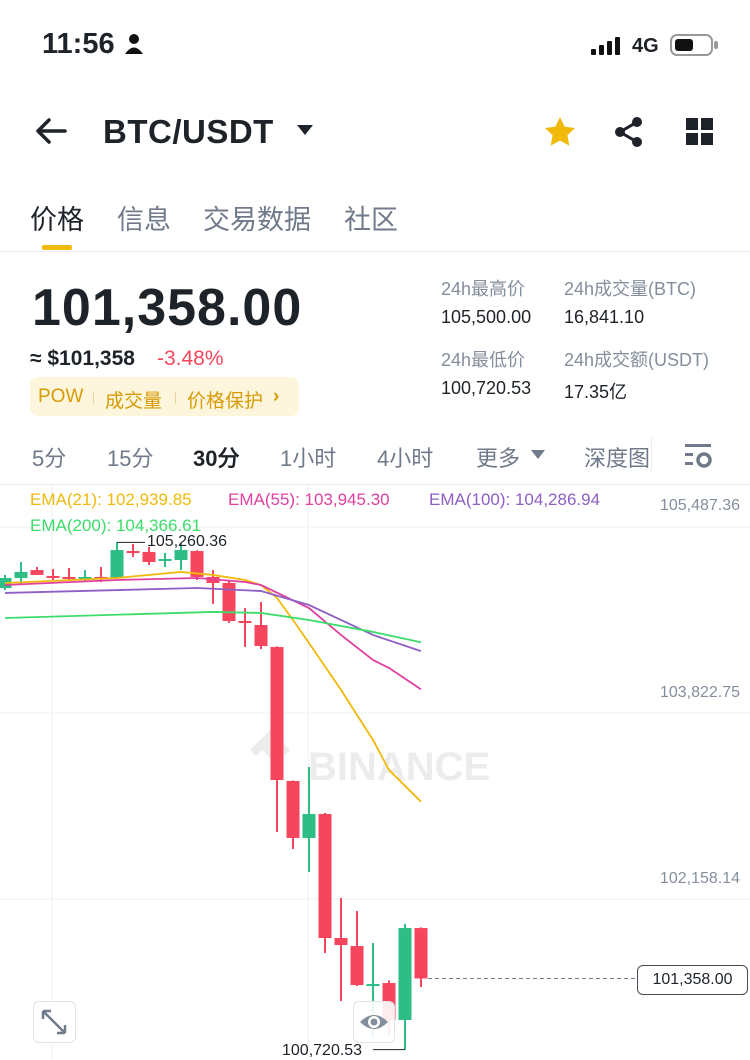  Describe the element at coordinates (699, 505) in the screenshot. I see `y-tick-label: 105,487.36` at that location.